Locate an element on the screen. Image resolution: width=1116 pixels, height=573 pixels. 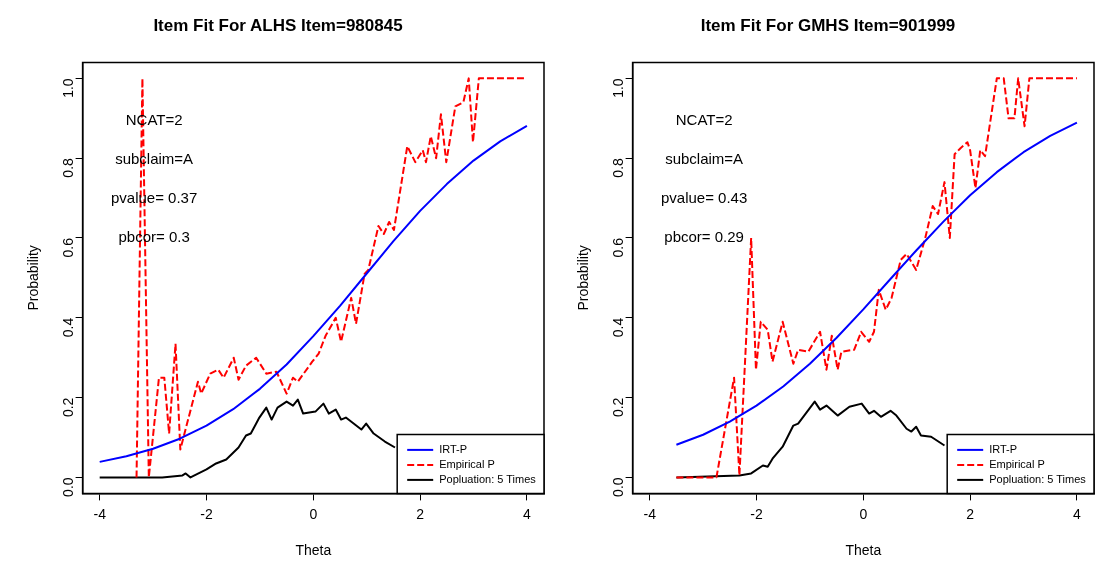
annotation: pbcor= 0.3 is located at coordinates (154, 236).